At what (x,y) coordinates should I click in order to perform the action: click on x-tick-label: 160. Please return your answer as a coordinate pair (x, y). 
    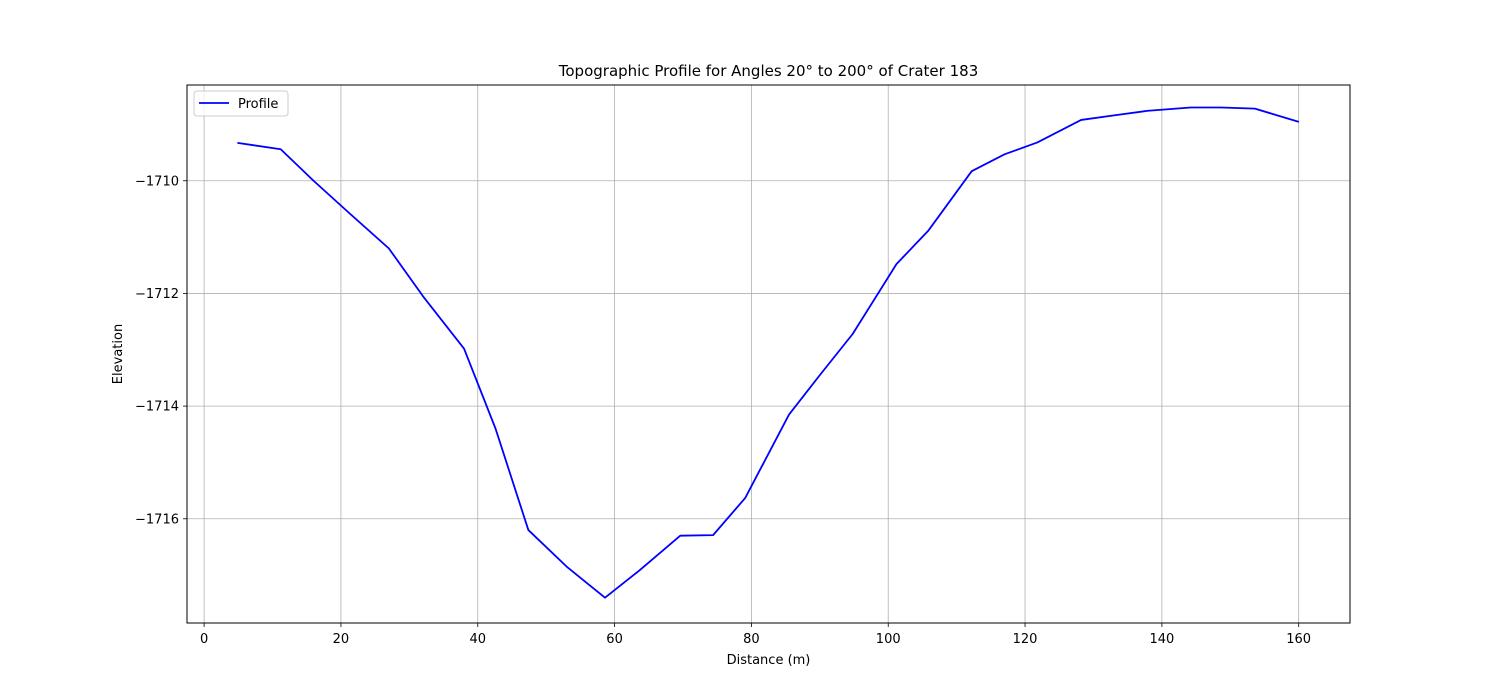
    Looking at the image, I should click on (1298, 639).